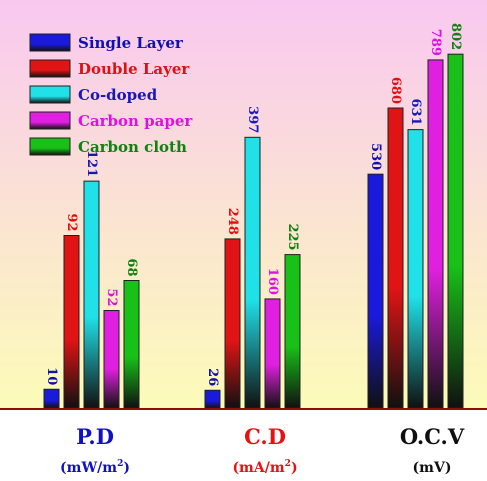  I want to click on bar-p-d-carbon-paper, so click(111, 359).